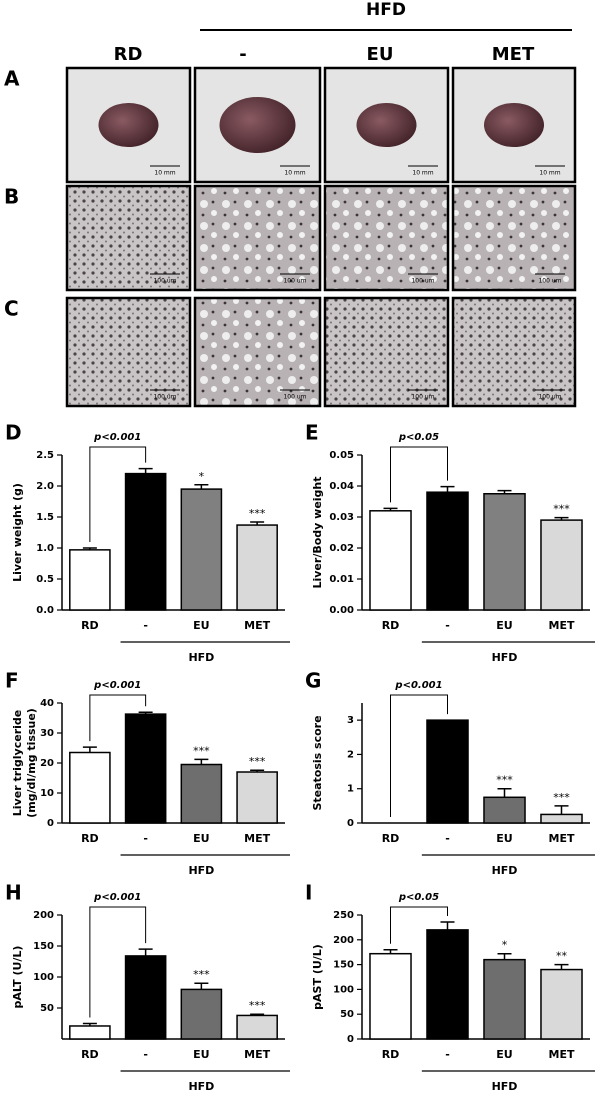 This screenshot has height=1094, width=600. What do you see at coordinates (341, 610) in the screenshot?
I see `y-tick-label: 0.00` at bounding box center [341, 610].